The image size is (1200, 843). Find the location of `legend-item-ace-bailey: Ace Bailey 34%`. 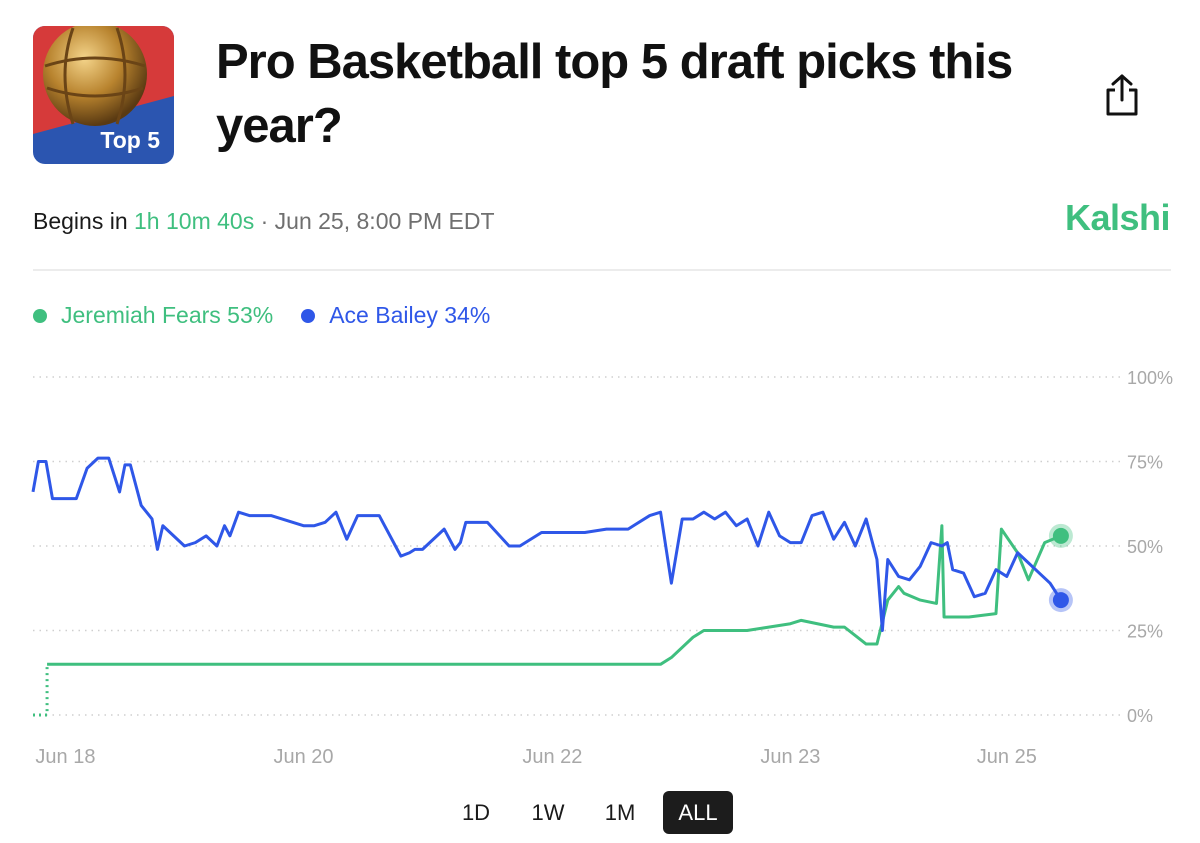

legend-item-ace-bailey: Ace Bailey 34% is located at coordinates (395, 315).